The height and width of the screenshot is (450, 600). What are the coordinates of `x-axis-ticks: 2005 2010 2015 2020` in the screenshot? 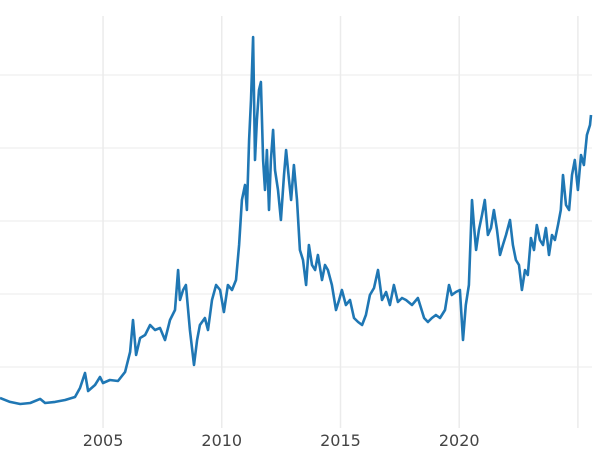 It's located at (281, 440).